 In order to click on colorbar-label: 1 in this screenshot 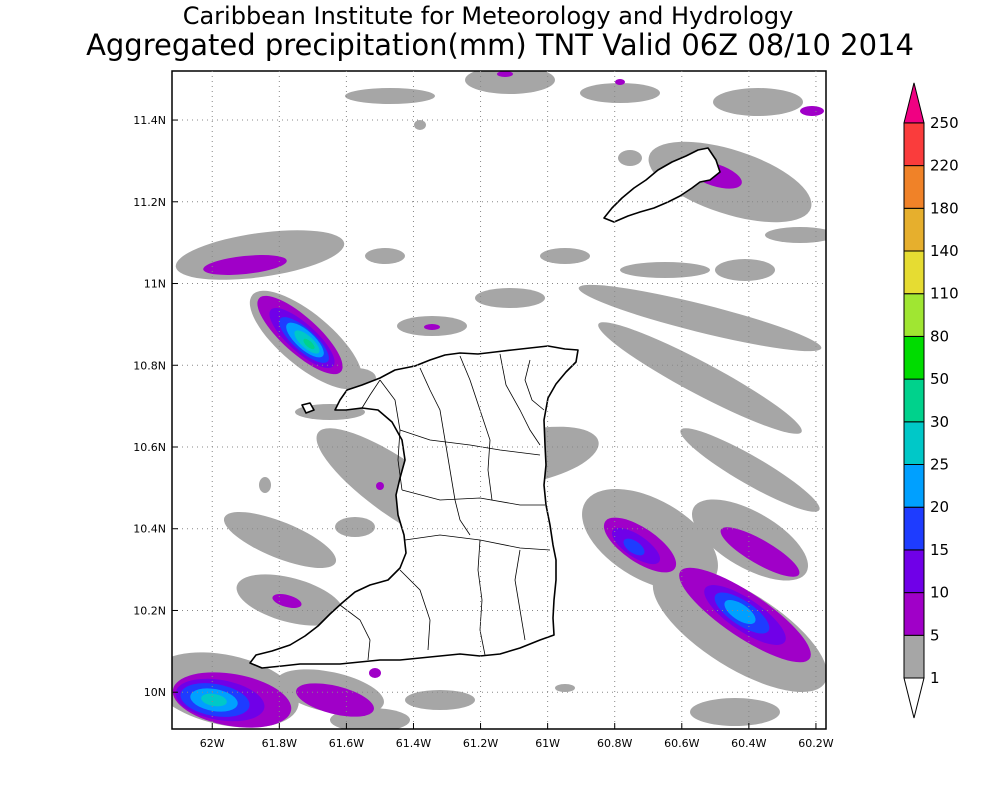, I will do `click(935, 678)`.